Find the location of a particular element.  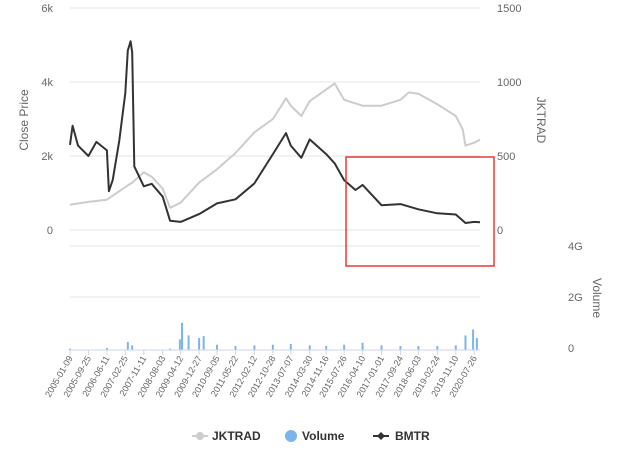

legend-jktrad-marker is located at coordinates (200, 436).